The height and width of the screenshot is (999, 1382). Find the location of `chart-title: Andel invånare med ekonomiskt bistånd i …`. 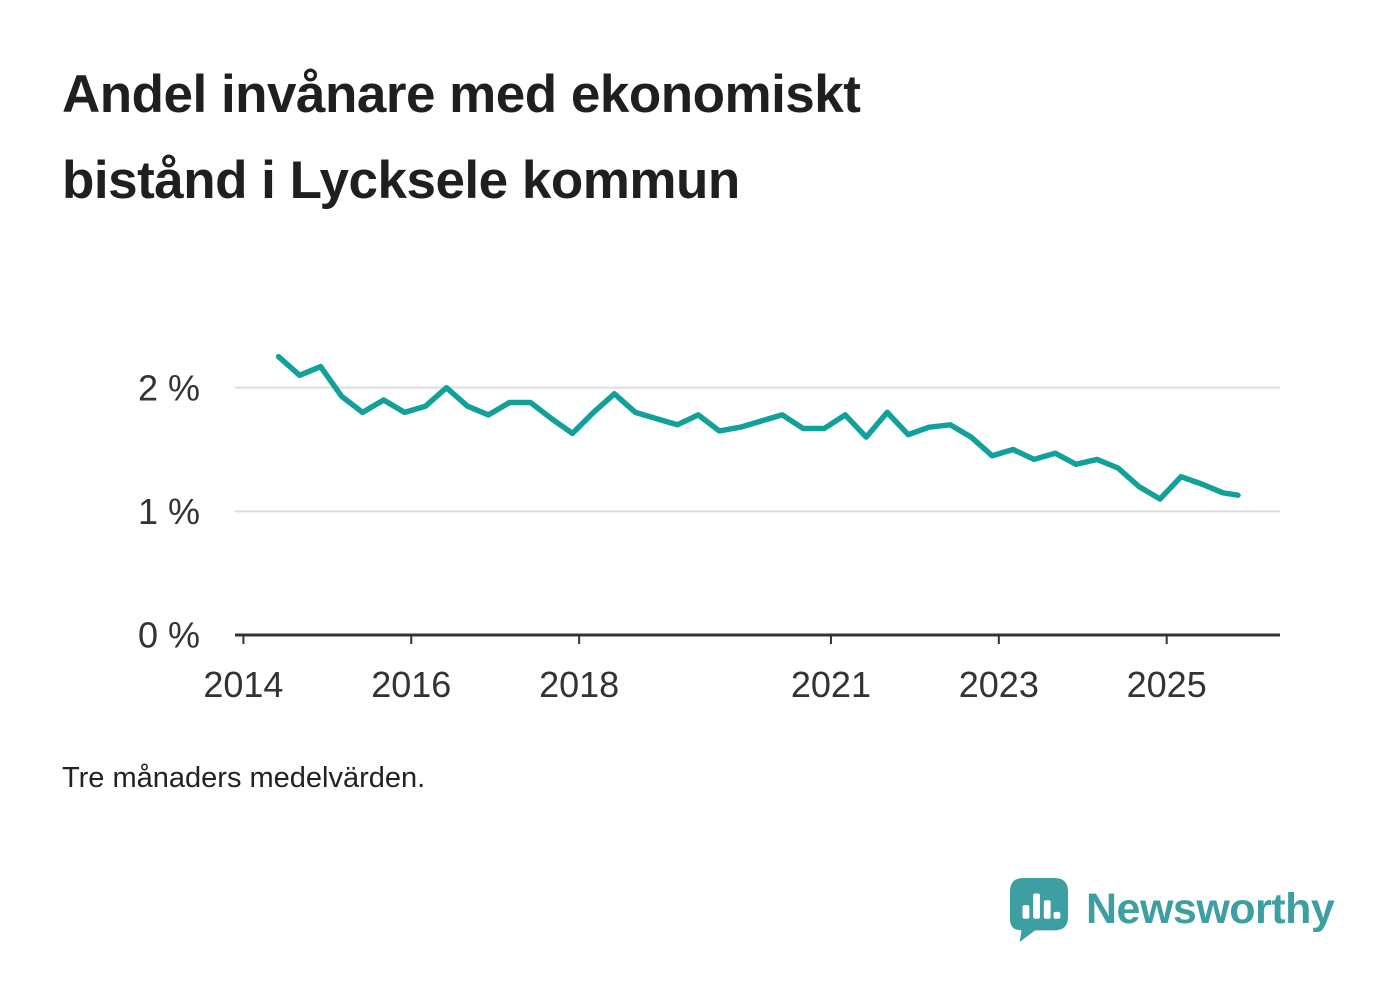

chart-title: Andel invånare med ekonomiskt bistånd i … is located at coordinates (461, 138).